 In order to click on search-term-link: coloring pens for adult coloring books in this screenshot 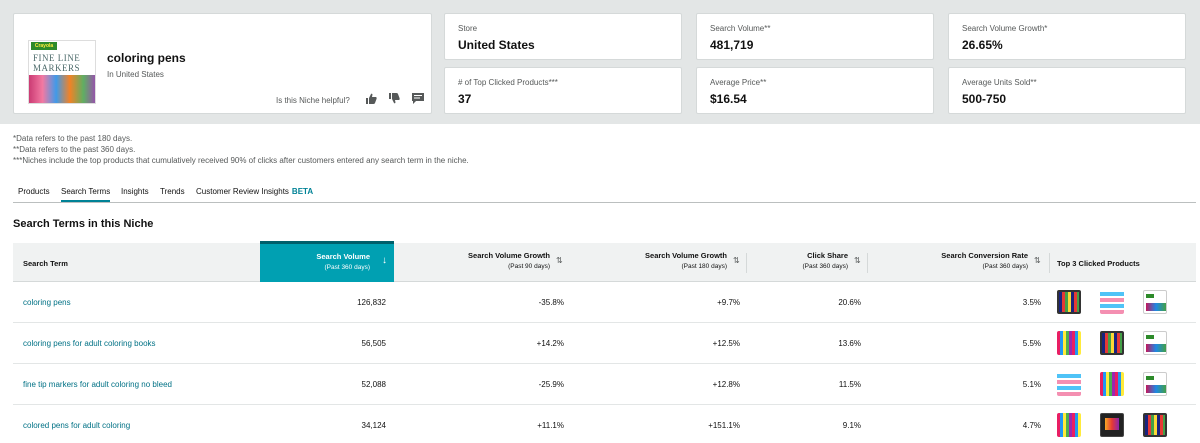, I will do `click(89, 343)`.